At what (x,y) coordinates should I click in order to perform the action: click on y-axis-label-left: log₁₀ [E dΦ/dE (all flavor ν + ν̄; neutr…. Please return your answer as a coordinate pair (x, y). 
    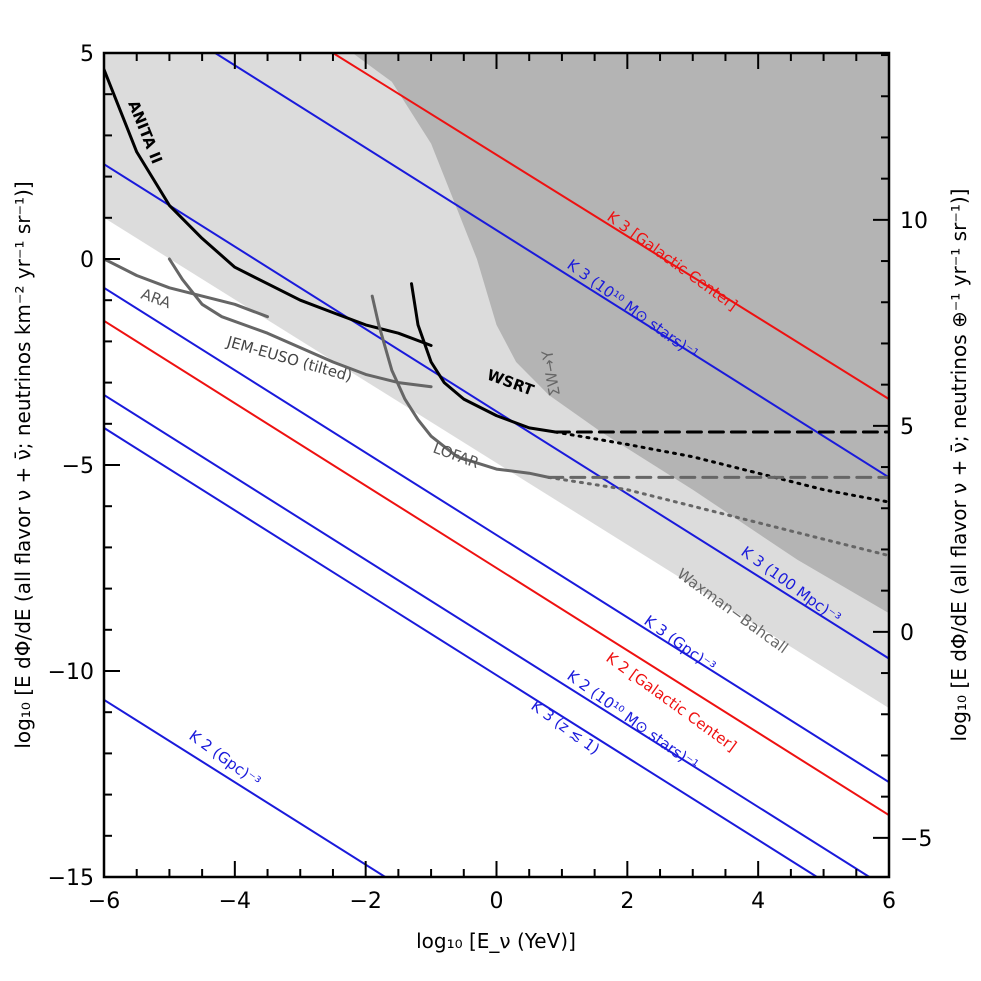
    Looking at the image, I should click on (23, 464).